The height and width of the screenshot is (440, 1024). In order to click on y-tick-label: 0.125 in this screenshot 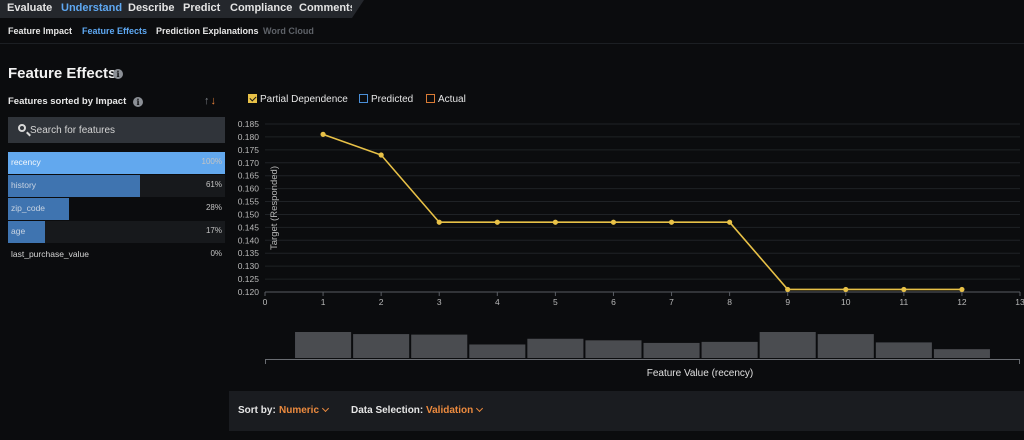, I will do `click(249, 279)`.